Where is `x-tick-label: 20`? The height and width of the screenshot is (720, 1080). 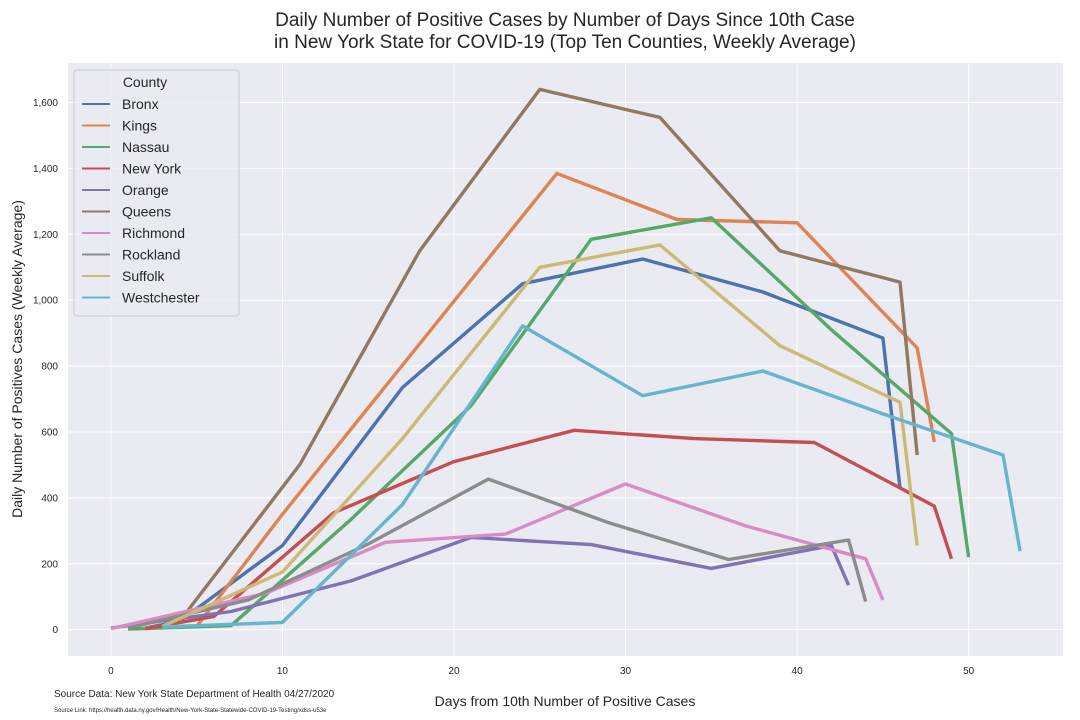 x-tick-label: 20 is located at coordinates (454, 671).